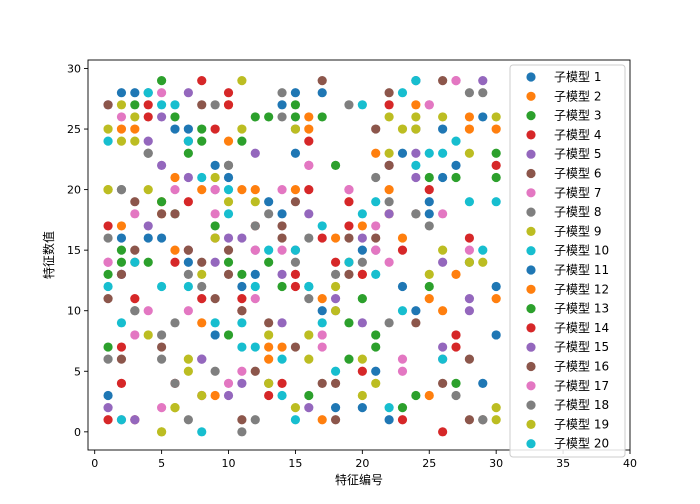 Image resolution: width=700 pixels, height=504 pixels. I want to click on legend-entry-7: 子模型 7, so click(577, 193).